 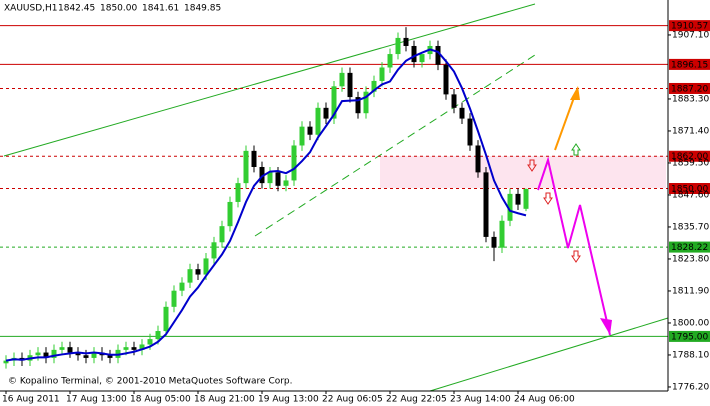 I want to click on up-arrow, so click(x=576, y=149).